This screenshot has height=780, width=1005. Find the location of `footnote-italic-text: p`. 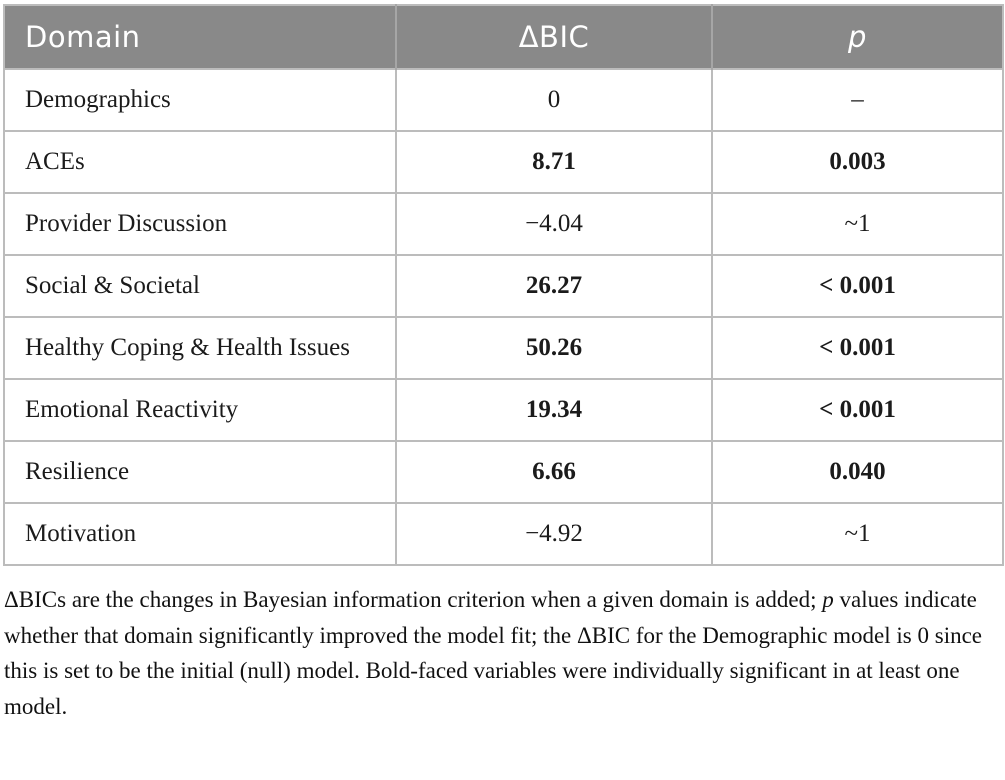

footnote-italic-text: p is located at coordinates (828, 599).